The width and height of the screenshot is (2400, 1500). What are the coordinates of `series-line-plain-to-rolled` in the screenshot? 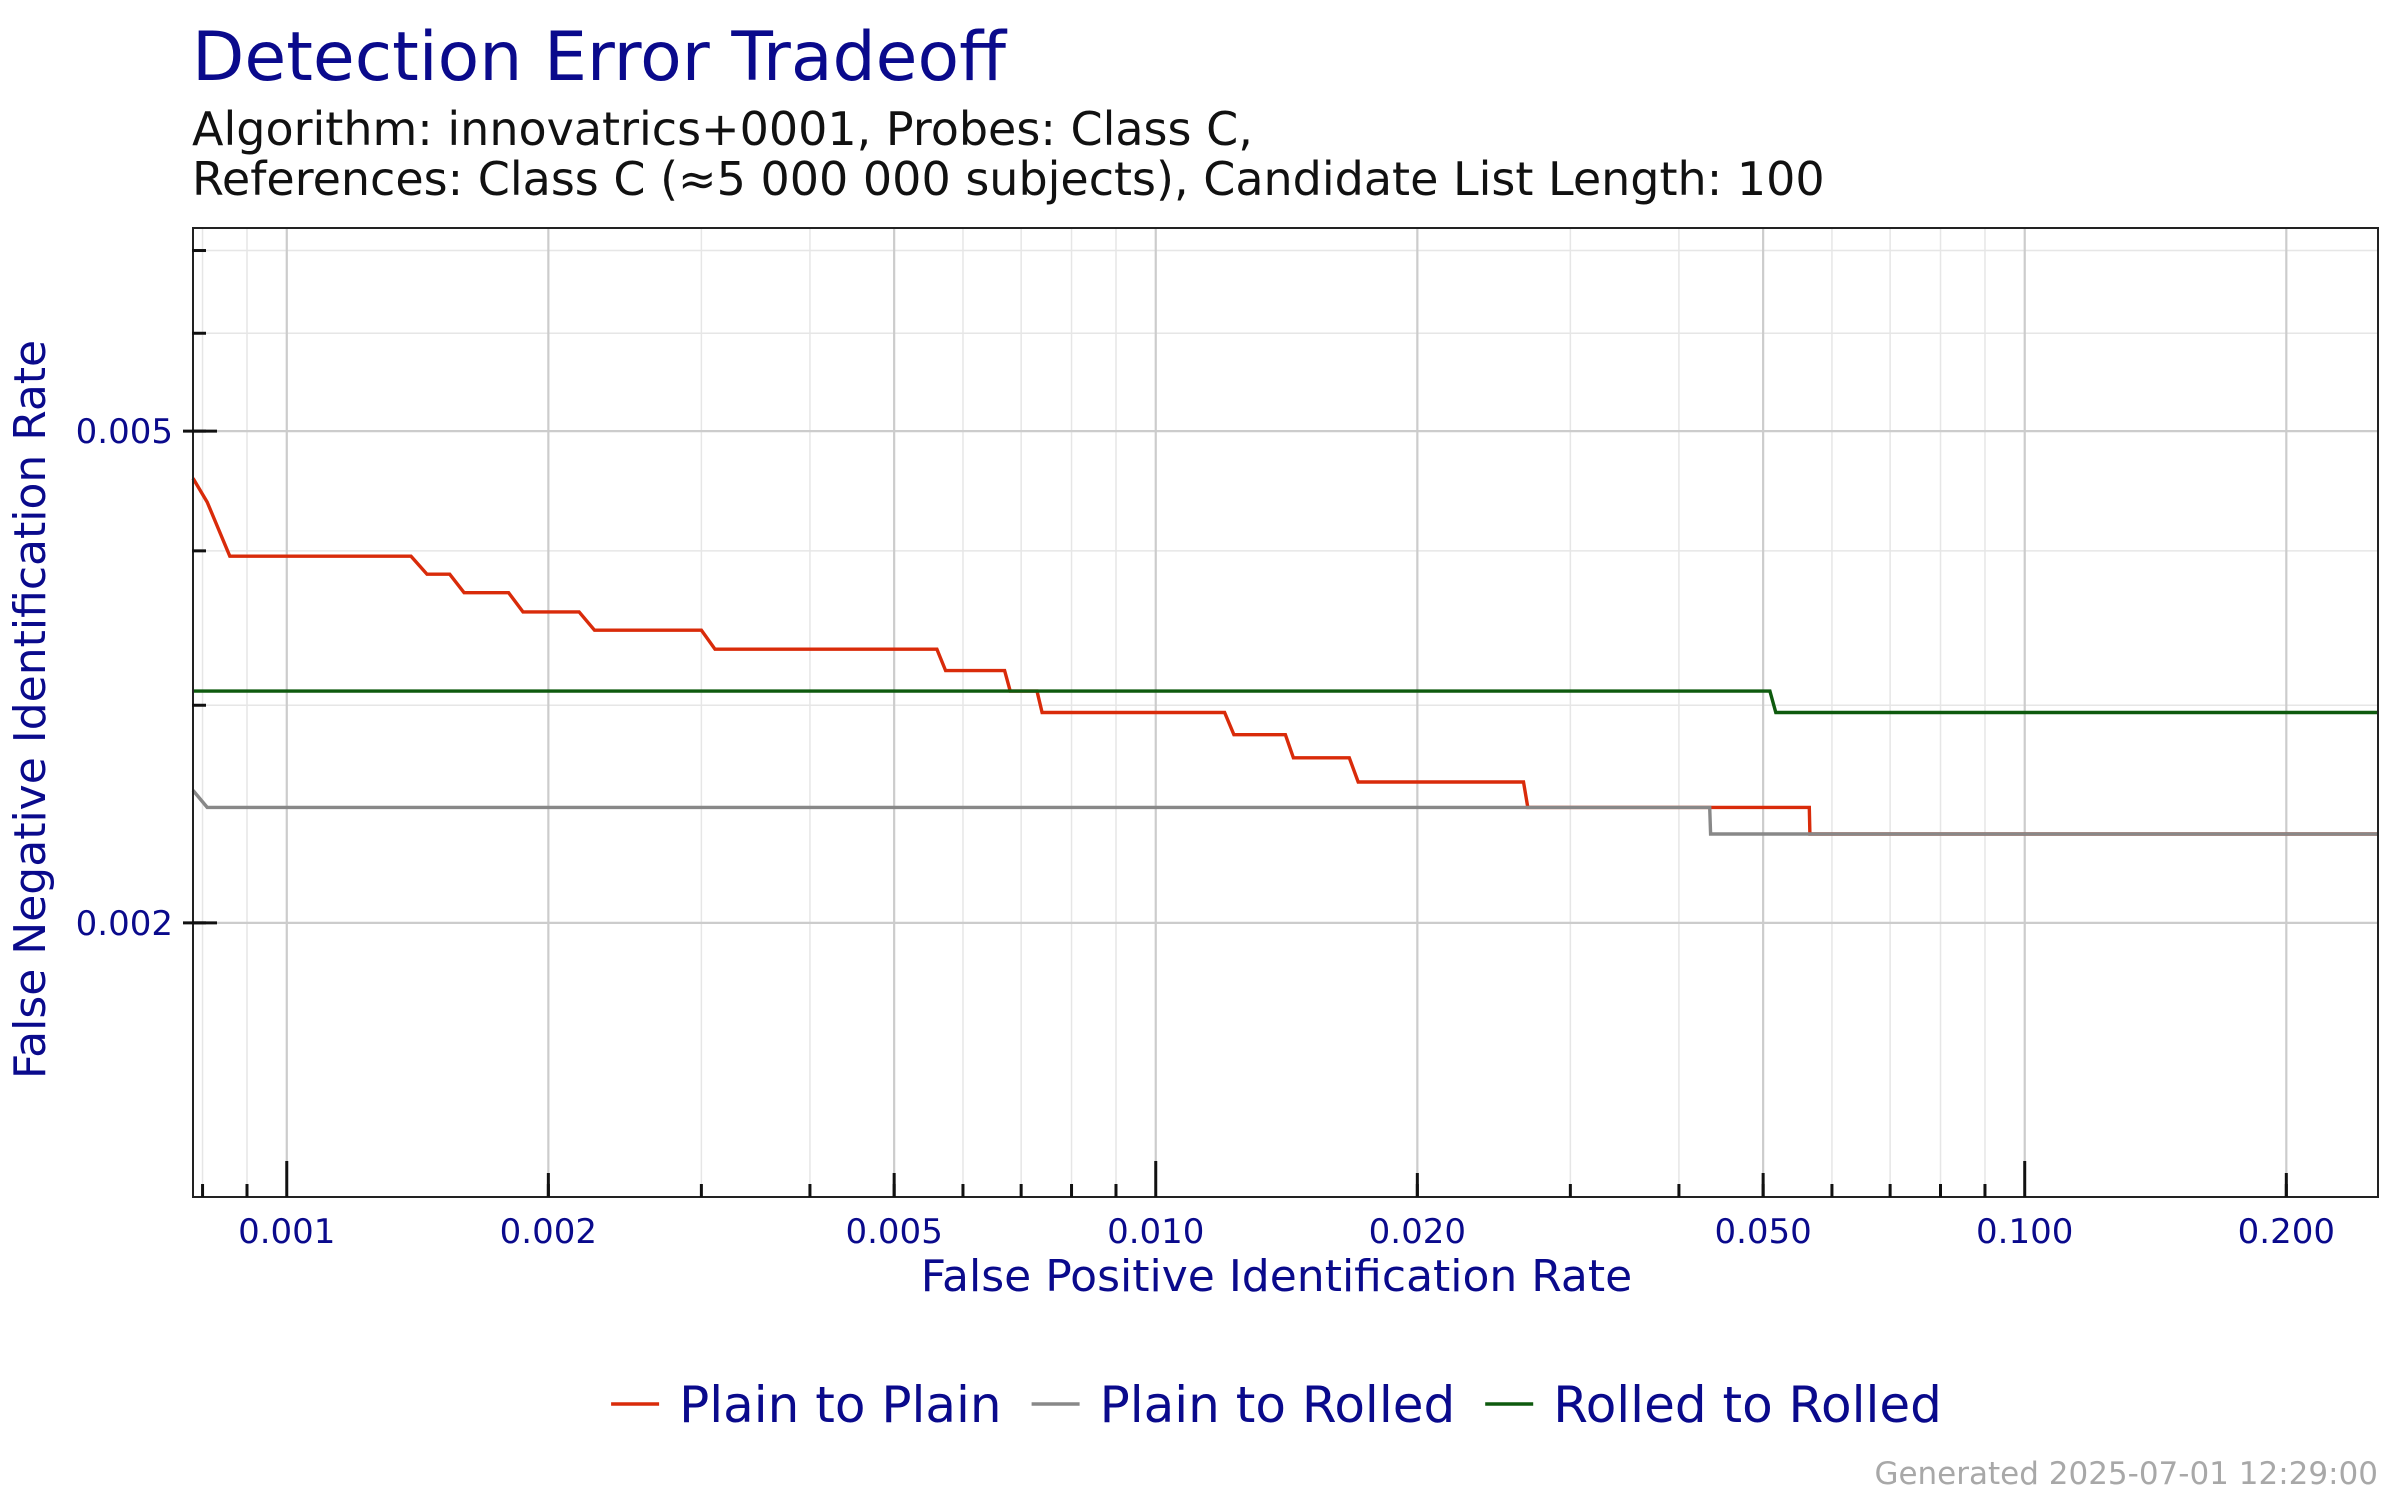 It's located at (1284, 812).